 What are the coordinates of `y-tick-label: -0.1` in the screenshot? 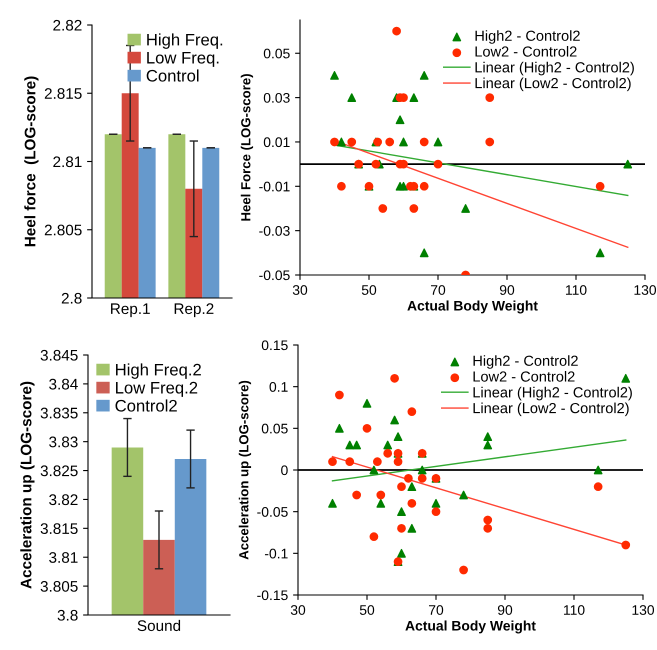 It's located at (276, 553).